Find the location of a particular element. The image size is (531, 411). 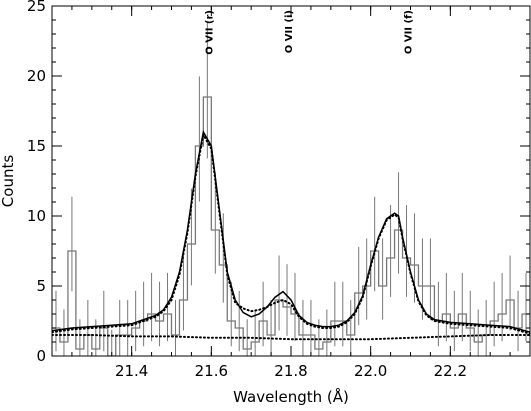

x-tick-label: 21.6 is located at coordinates (211, 371).